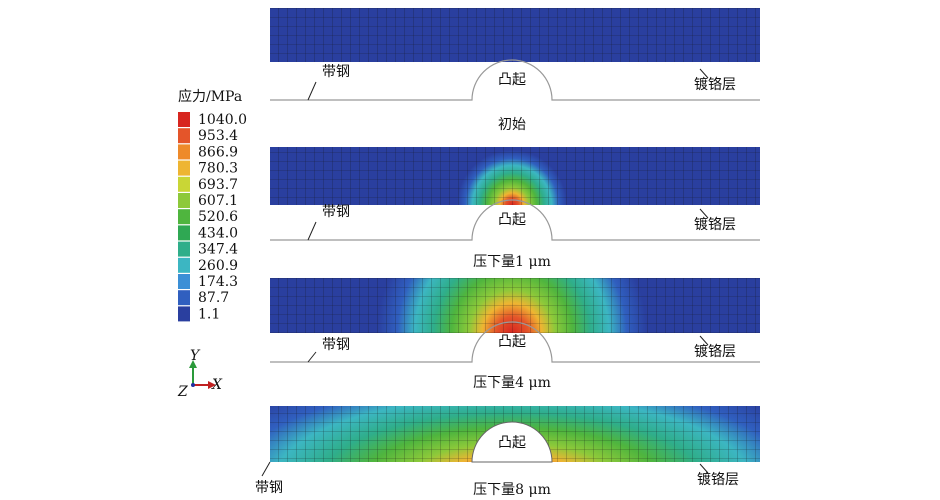 The height and width of the screenshot is (500, 940). Describe the element at coordinates (195, 356) in the screenshot. I see `axis-y: Y` at that location.